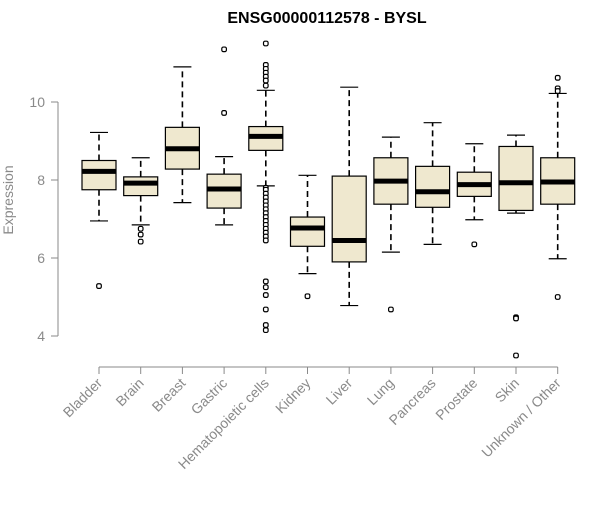 This screenshot has height=505, width=600. Describe the element at coordinates (349, 219) in the screenshot. I see `box-liver` at that location.